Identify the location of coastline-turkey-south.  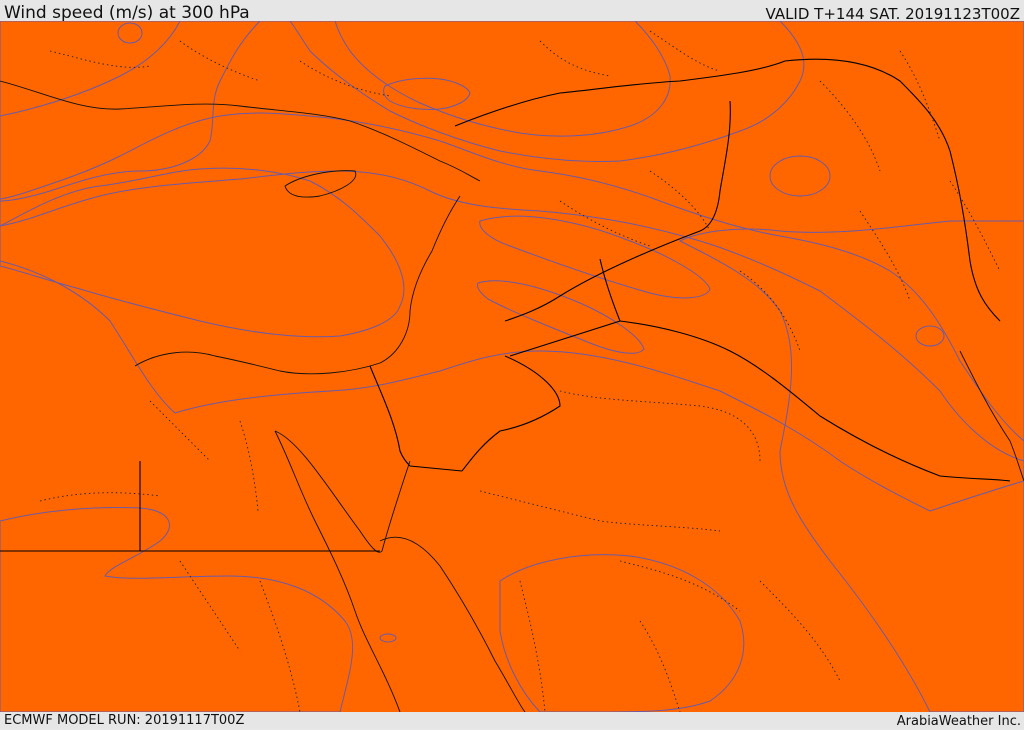
(240, 131).